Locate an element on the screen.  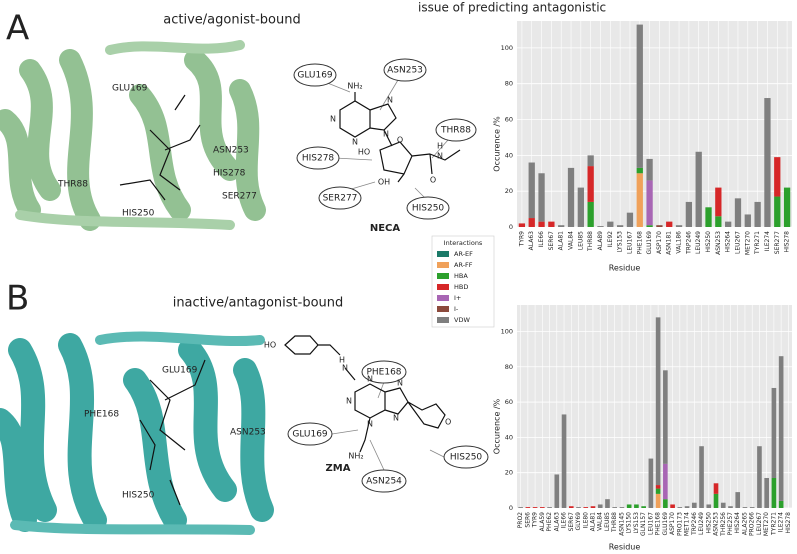
legend-label: HBD is located at coordinates (461, 287).